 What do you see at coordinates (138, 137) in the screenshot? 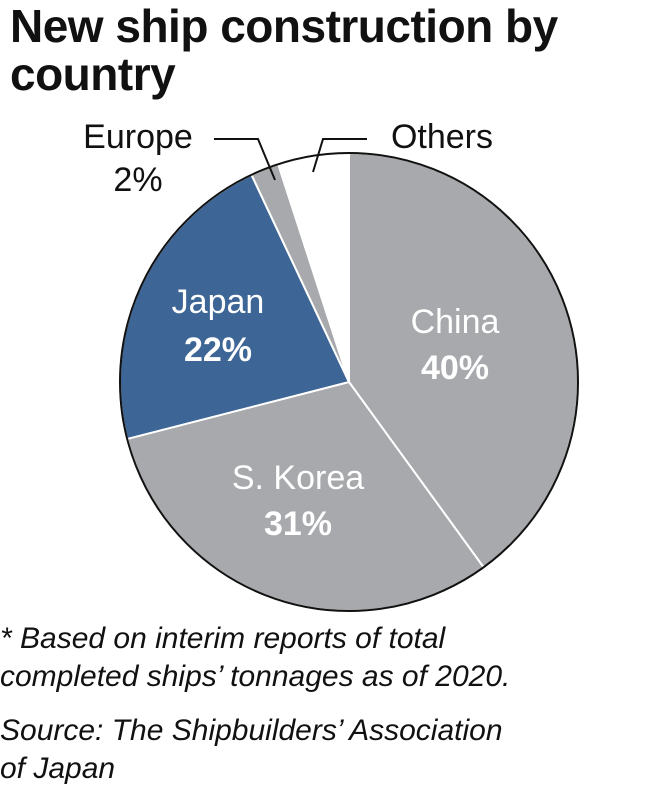
I see `europe-label: Europe` at bounding box center [138, 137].